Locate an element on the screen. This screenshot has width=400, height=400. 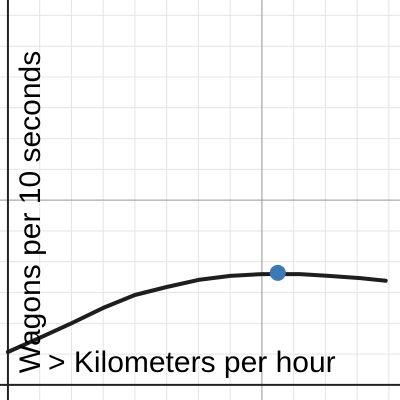
x-axis-label: > Kilometers per hour is located at coordinates (192, 362).